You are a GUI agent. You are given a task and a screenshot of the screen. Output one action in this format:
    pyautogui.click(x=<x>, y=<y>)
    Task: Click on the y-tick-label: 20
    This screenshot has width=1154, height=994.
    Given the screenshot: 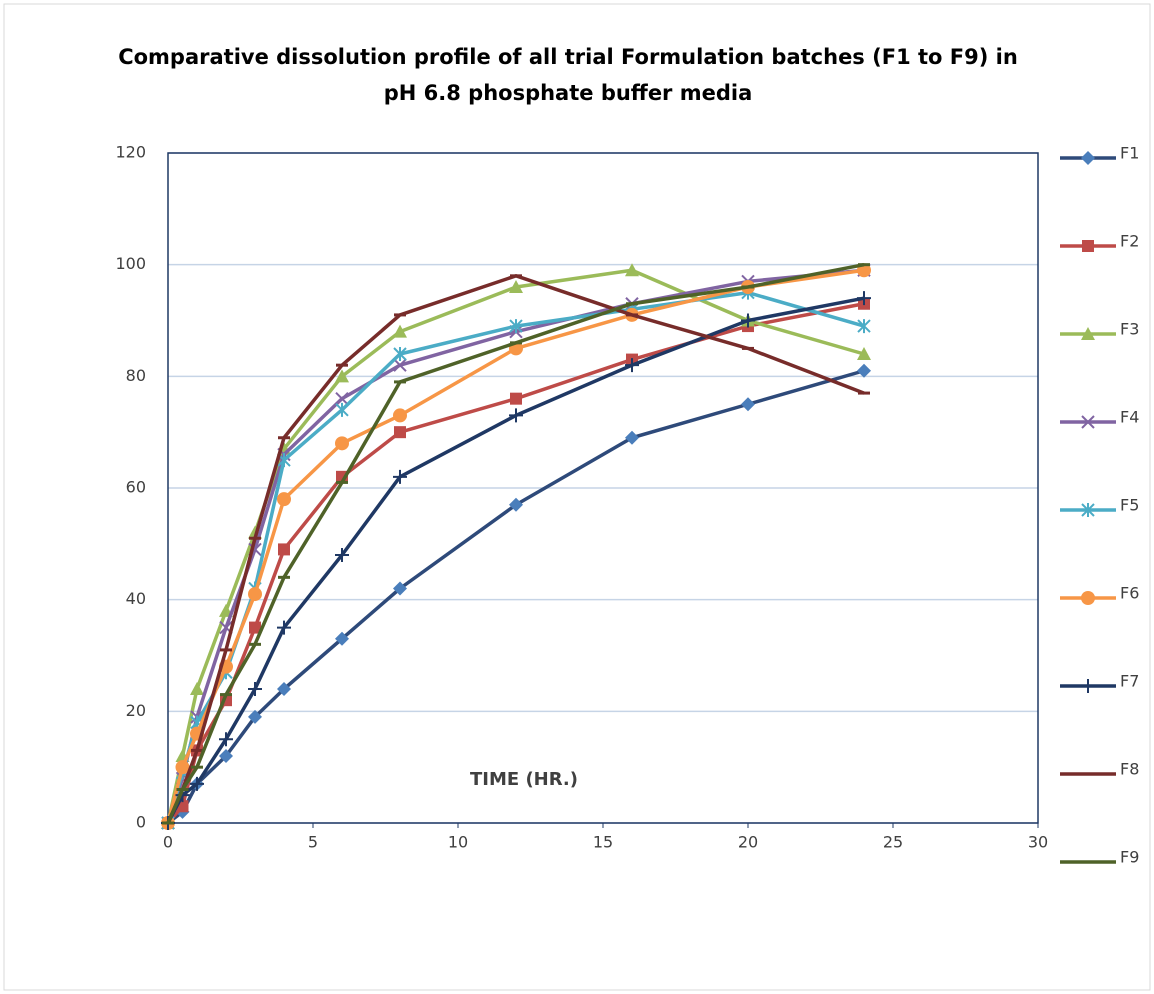 What is the action you would take?
    pyautogui.click(x=136, y=710)
    